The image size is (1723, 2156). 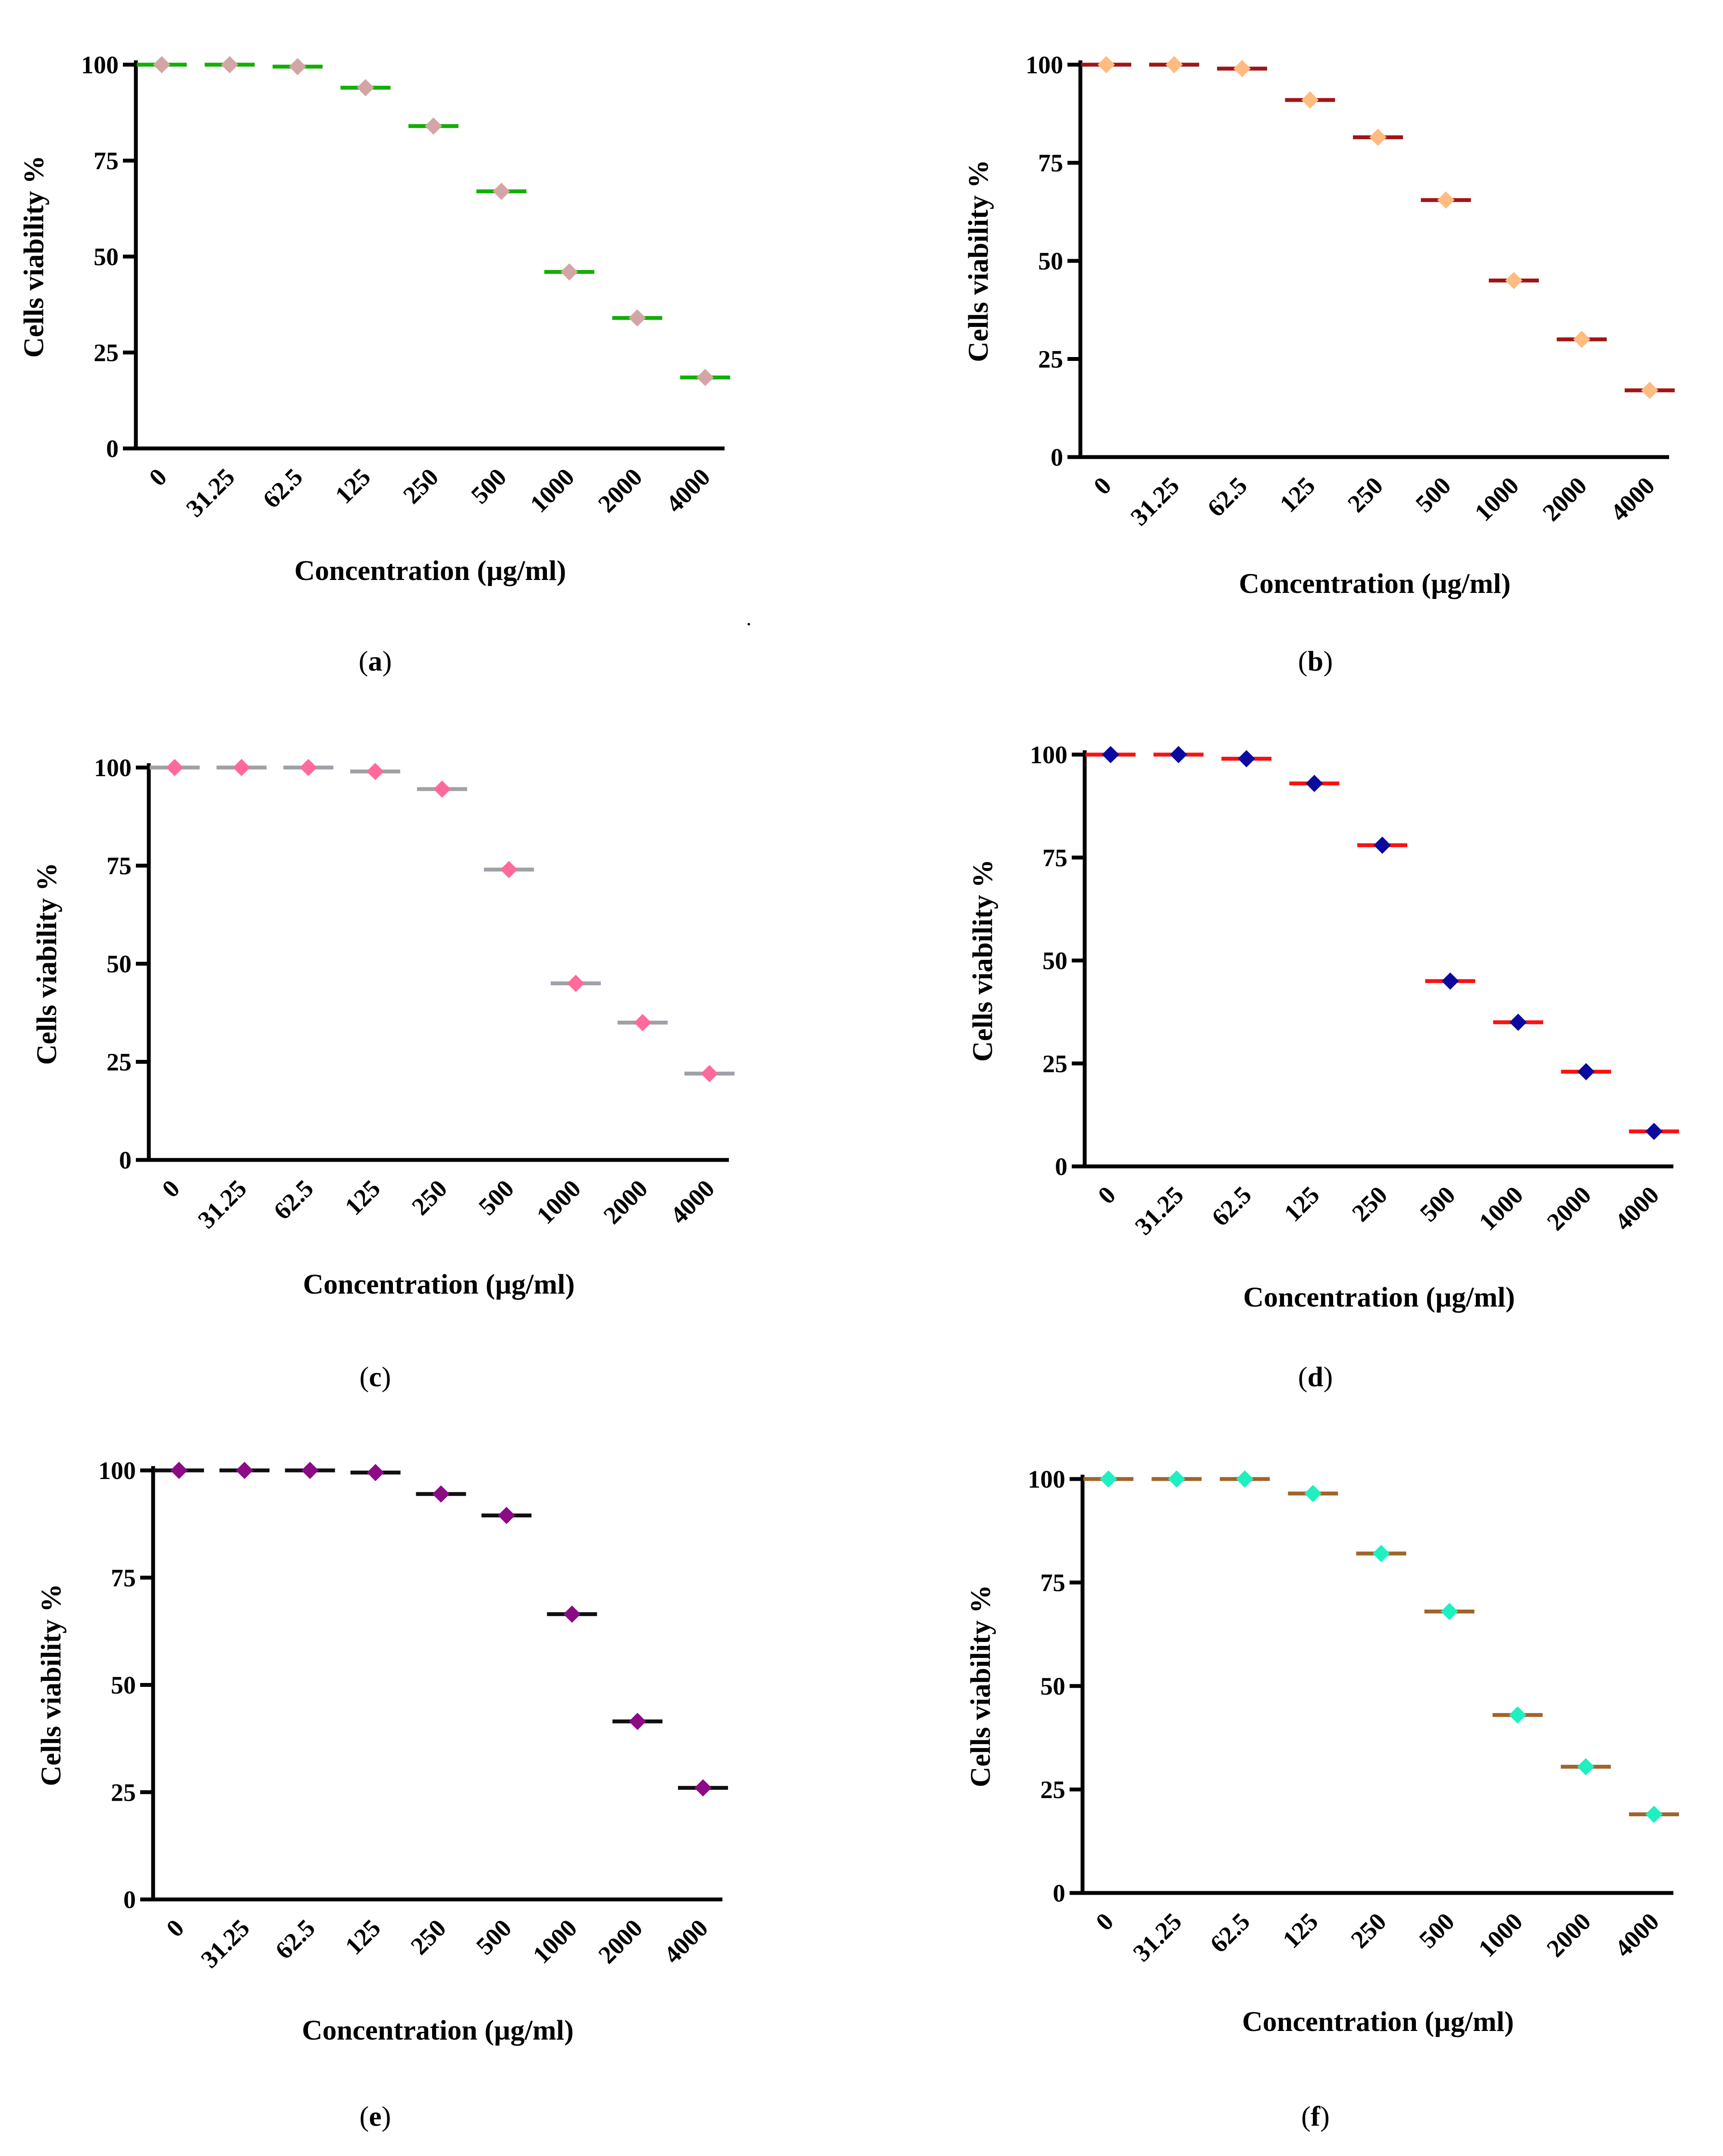 What do you see at coordinates (375, 1377) in the screenshot?
I see `panel-caption: (c)` at bounding box center [375, 1377].